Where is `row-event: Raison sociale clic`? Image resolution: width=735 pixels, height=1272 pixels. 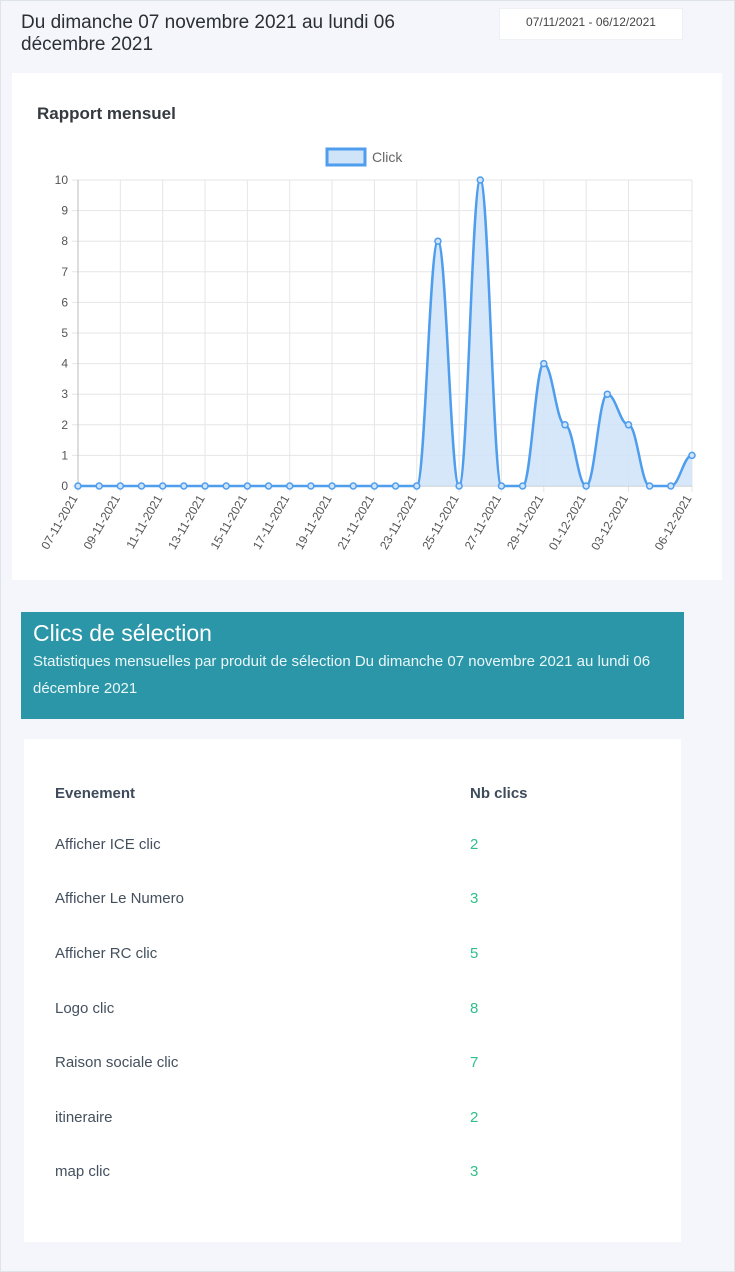 row-event: Raison sociale clic is located at coordinates (117, 1063).